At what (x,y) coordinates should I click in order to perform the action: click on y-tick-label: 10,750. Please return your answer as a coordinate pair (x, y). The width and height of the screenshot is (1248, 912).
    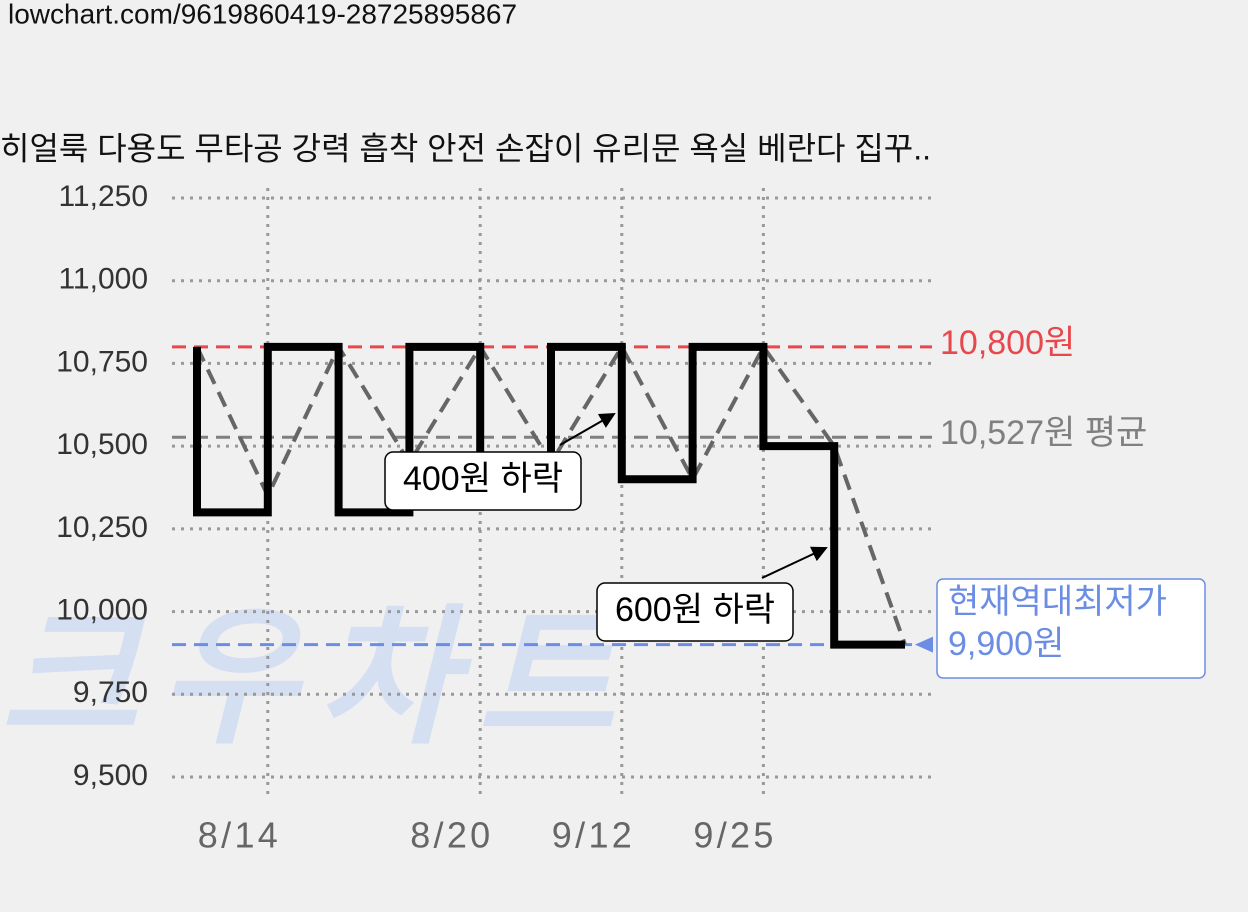
    Looking at the image, I should click on (102, 361).